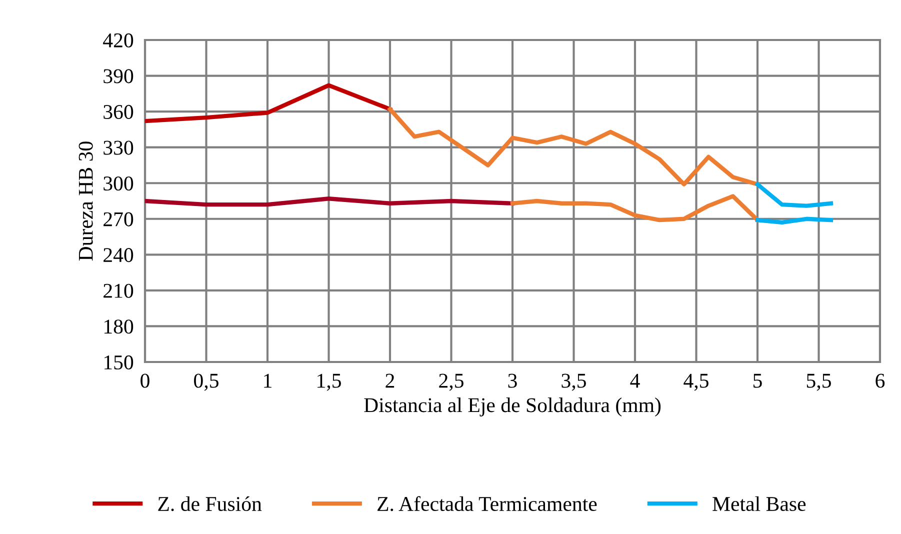  Describe the element at coordinates (119, 183) in the screenshot. I see `y-tick-label: 300` at that location.